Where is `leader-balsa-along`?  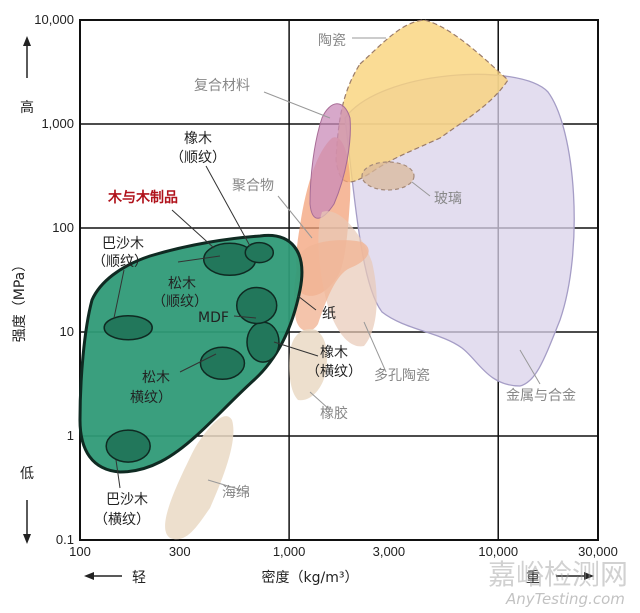
leader-balsa-along is located at coordinates (119, 294).